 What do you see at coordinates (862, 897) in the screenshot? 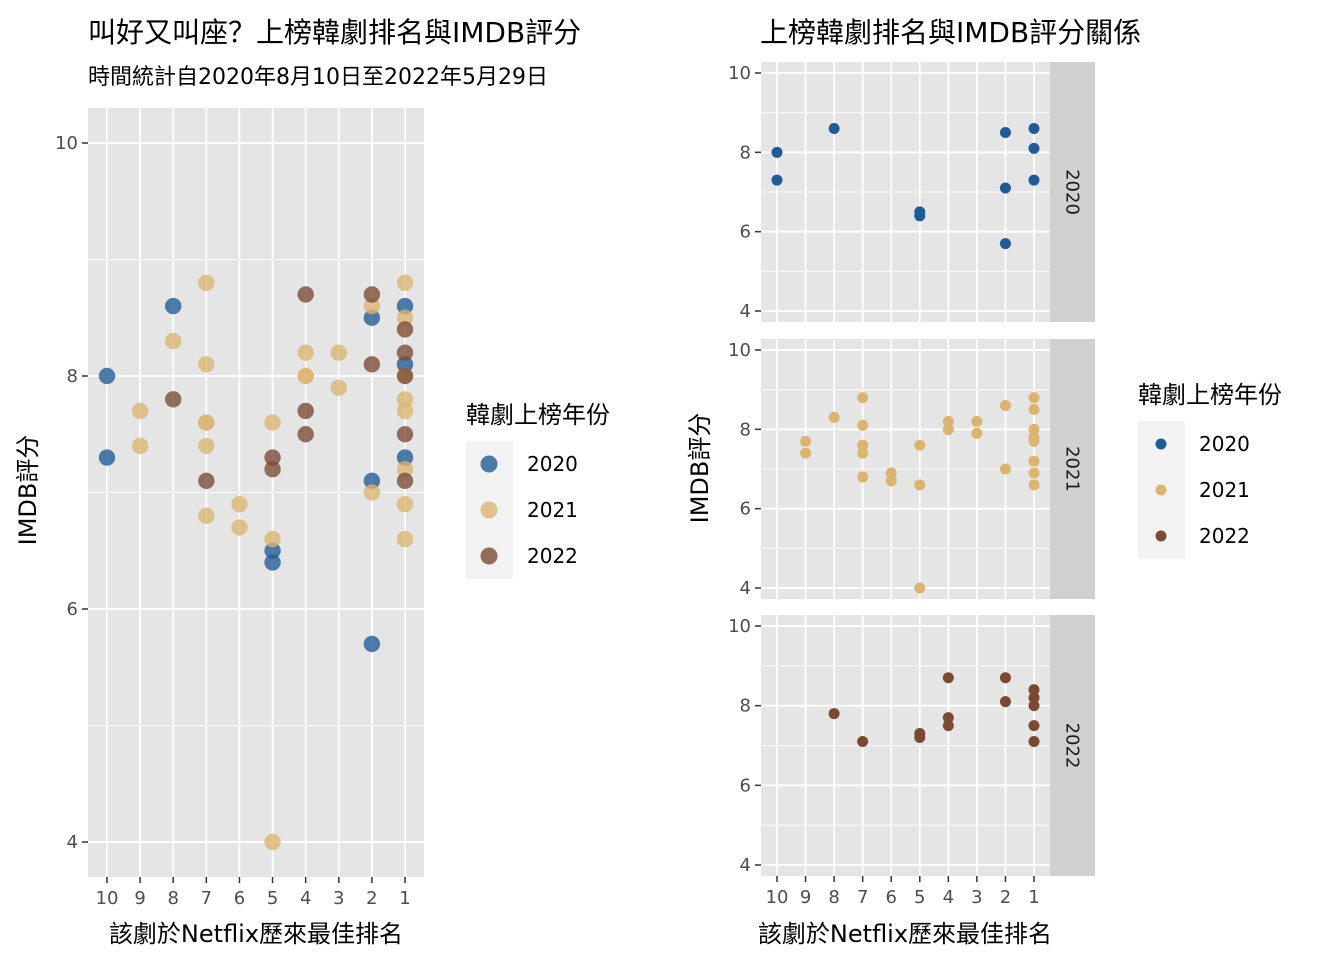
I see `facet-2022-x-tick-label: 7` at bounding box center [862, 897].